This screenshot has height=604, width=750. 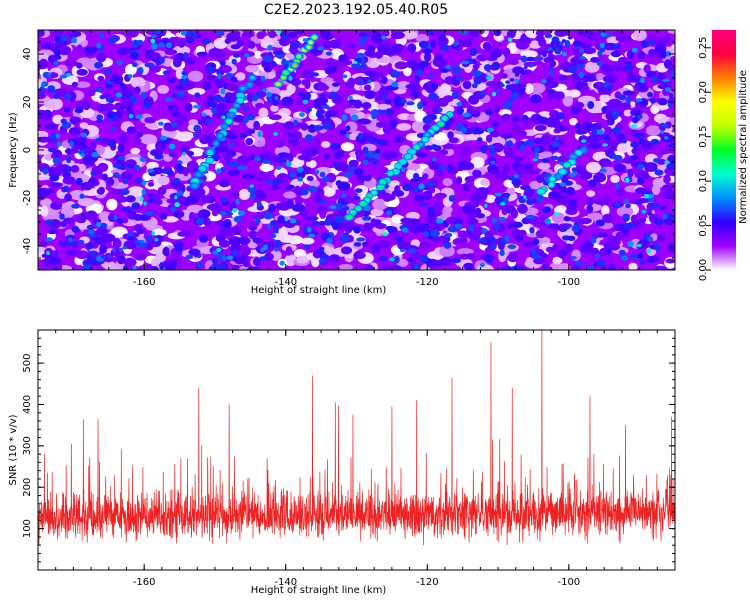 What do you see at coordinates (356, 10) in the screenshot?
I see `figure-title: C2E2.2023.192.05.40.R05` at bounding box center [356, 10].